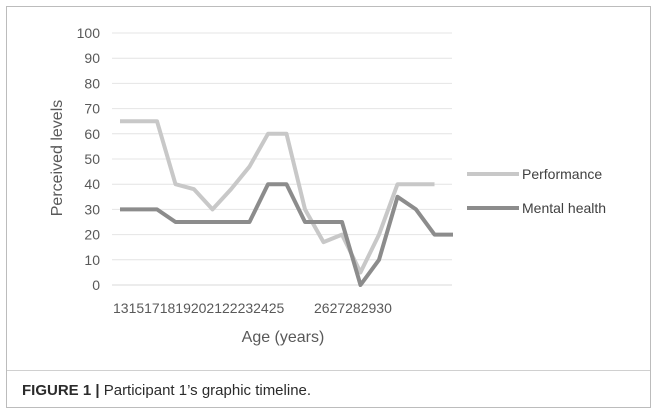  What do you see at coordinates (57, 158) in the screenshot?
I see `y-axis-label: Perceived levels` at bounding box center [57, 158].